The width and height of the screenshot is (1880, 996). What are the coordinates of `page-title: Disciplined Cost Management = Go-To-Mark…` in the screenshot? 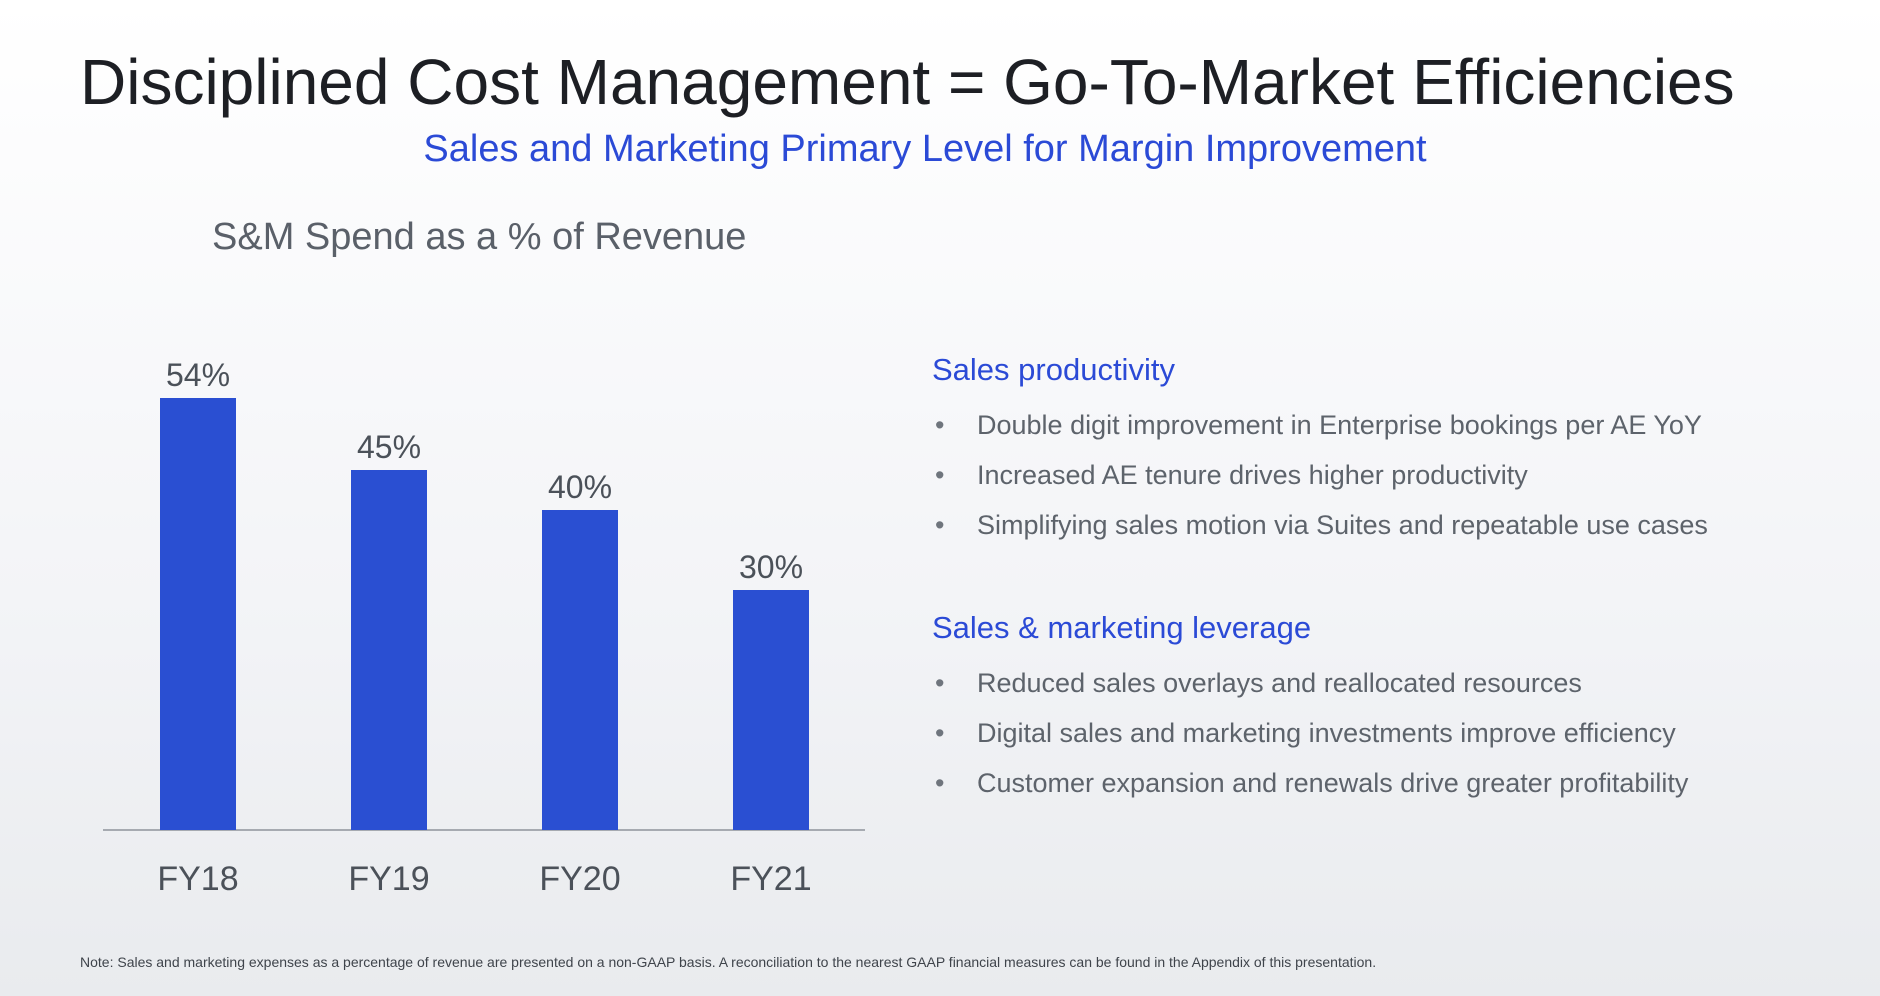 It's located at (907, 82).